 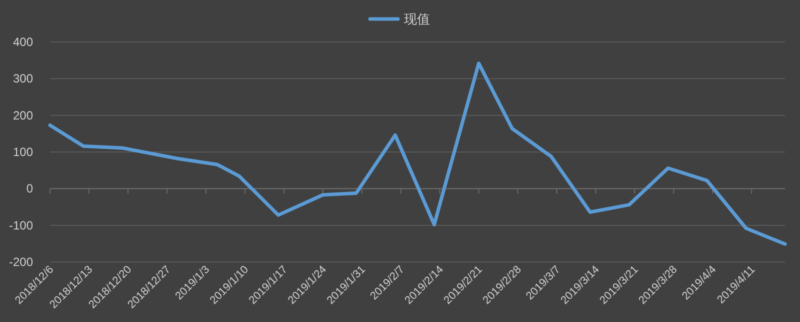 I want to click on y-tick-label: -200, so click(x=21, y=262).